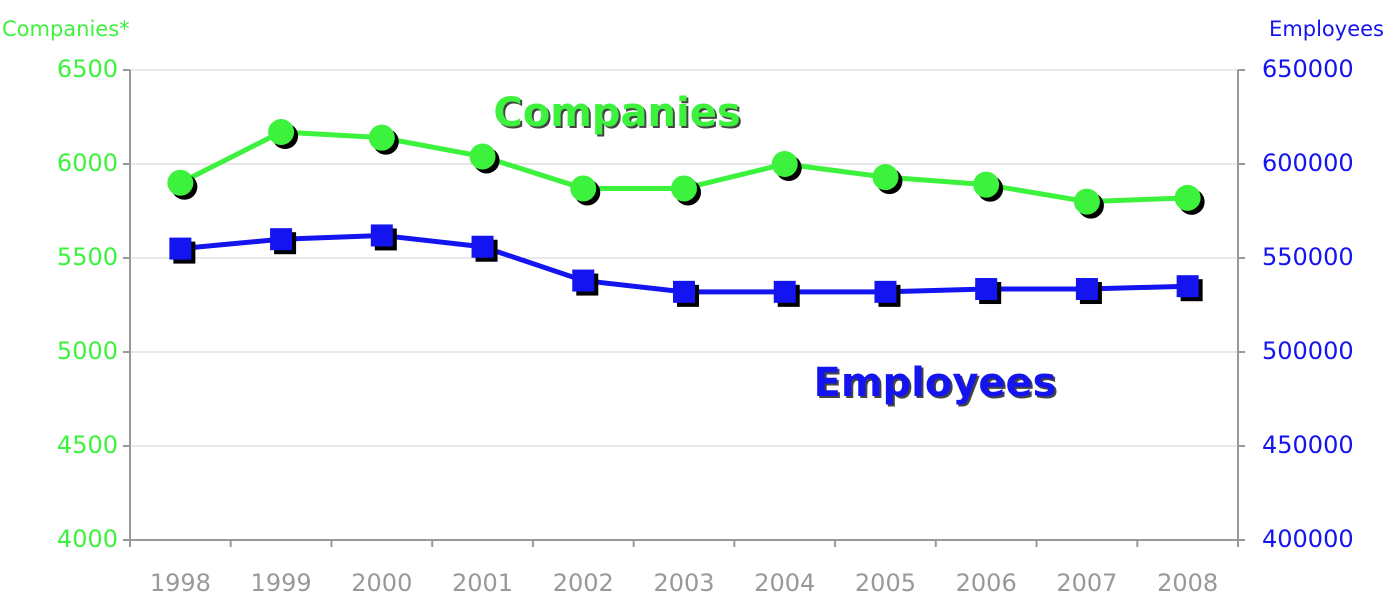 The width and height of the screenshot is (1388, 602). What do you see at coordinates (784, 583) in the screenshot?
I see `x-tick-label: 2004` at bounding box center [784, 583].